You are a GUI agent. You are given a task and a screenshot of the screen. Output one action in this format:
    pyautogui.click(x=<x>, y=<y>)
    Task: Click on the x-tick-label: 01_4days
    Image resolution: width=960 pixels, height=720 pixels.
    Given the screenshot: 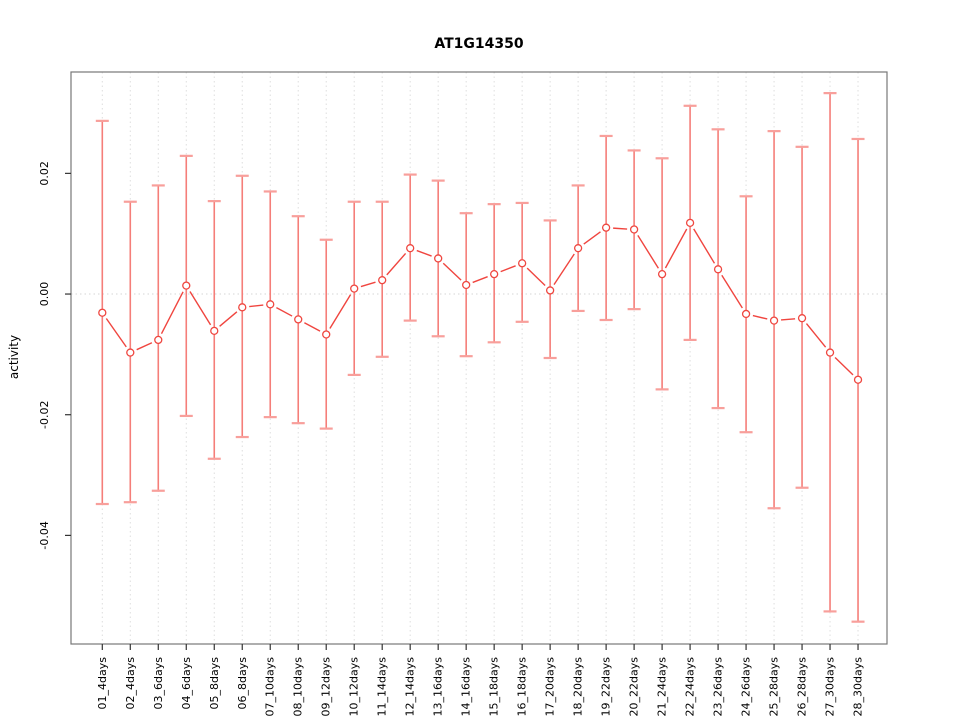 What is the action you would take?
    pyautogui.click(x=102, y=683)
    